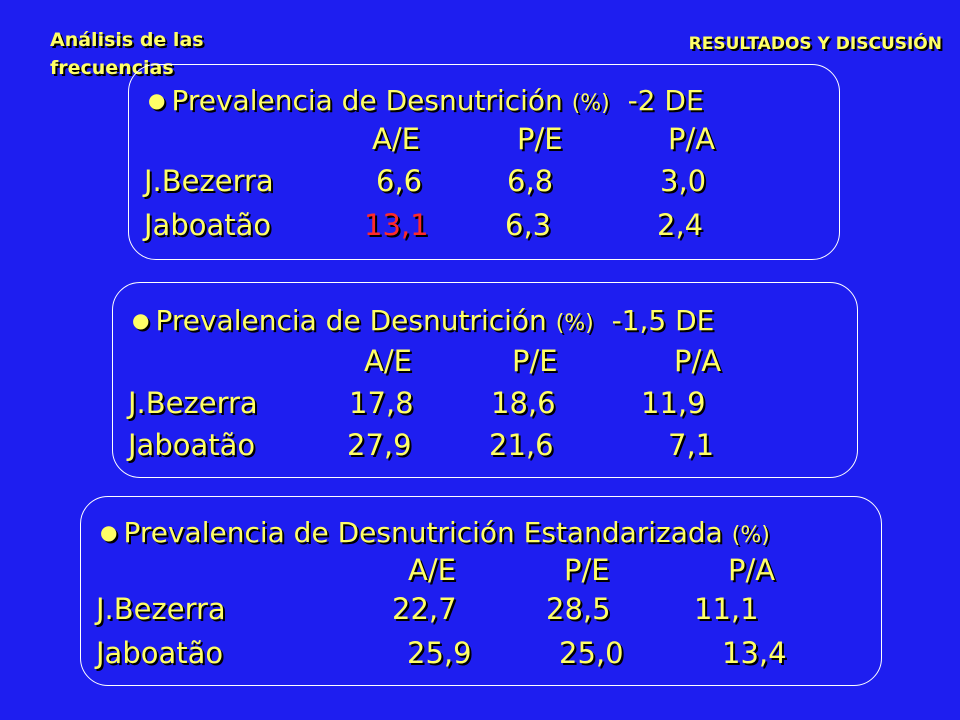 The height and width of the screenshot is (720, 960). Describe the element at coordinates (754, 653) in the screenshot. I see `value-cell: 13,4` at that location.